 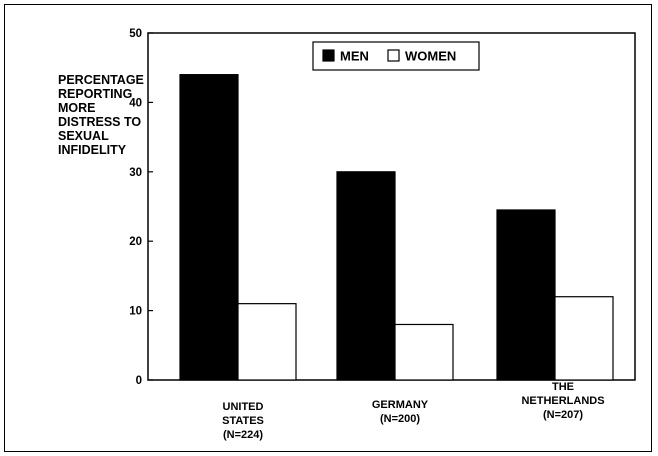 I want to click on legend-label-men: MEN, so click(x=354, y=56).